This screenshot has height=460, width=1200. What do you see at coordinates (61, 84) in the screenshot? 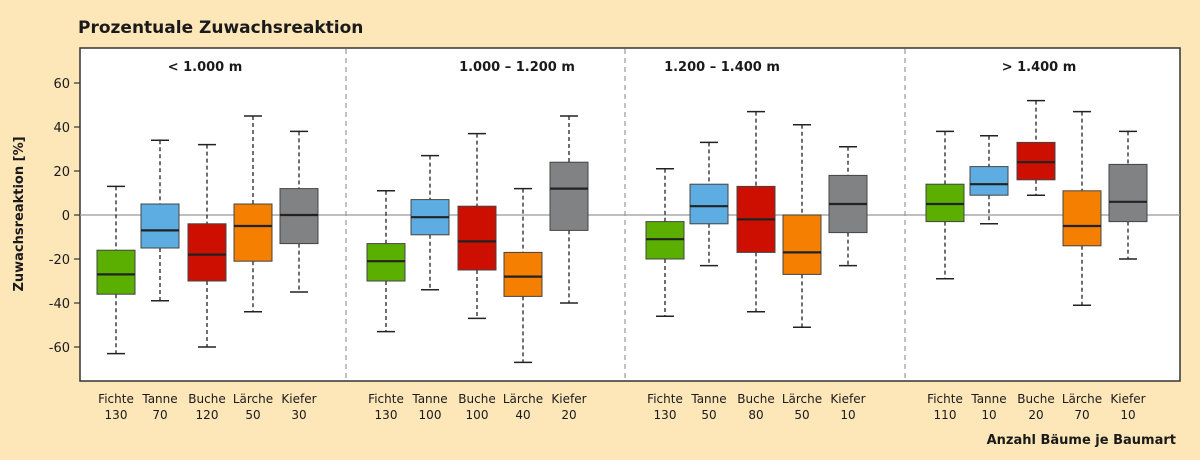
I see `y-tick-label: 60` at bounding box center [61, 84].